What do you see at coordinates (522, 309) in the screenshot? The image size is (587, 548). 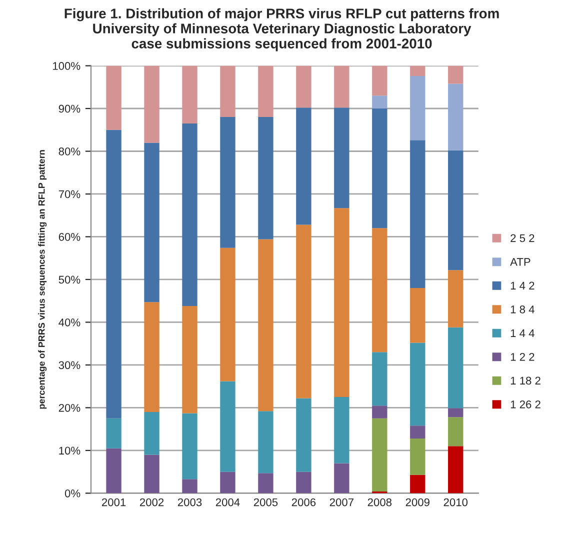 I see `legend-label: 1 8 4` at bounding box center [522, 309].